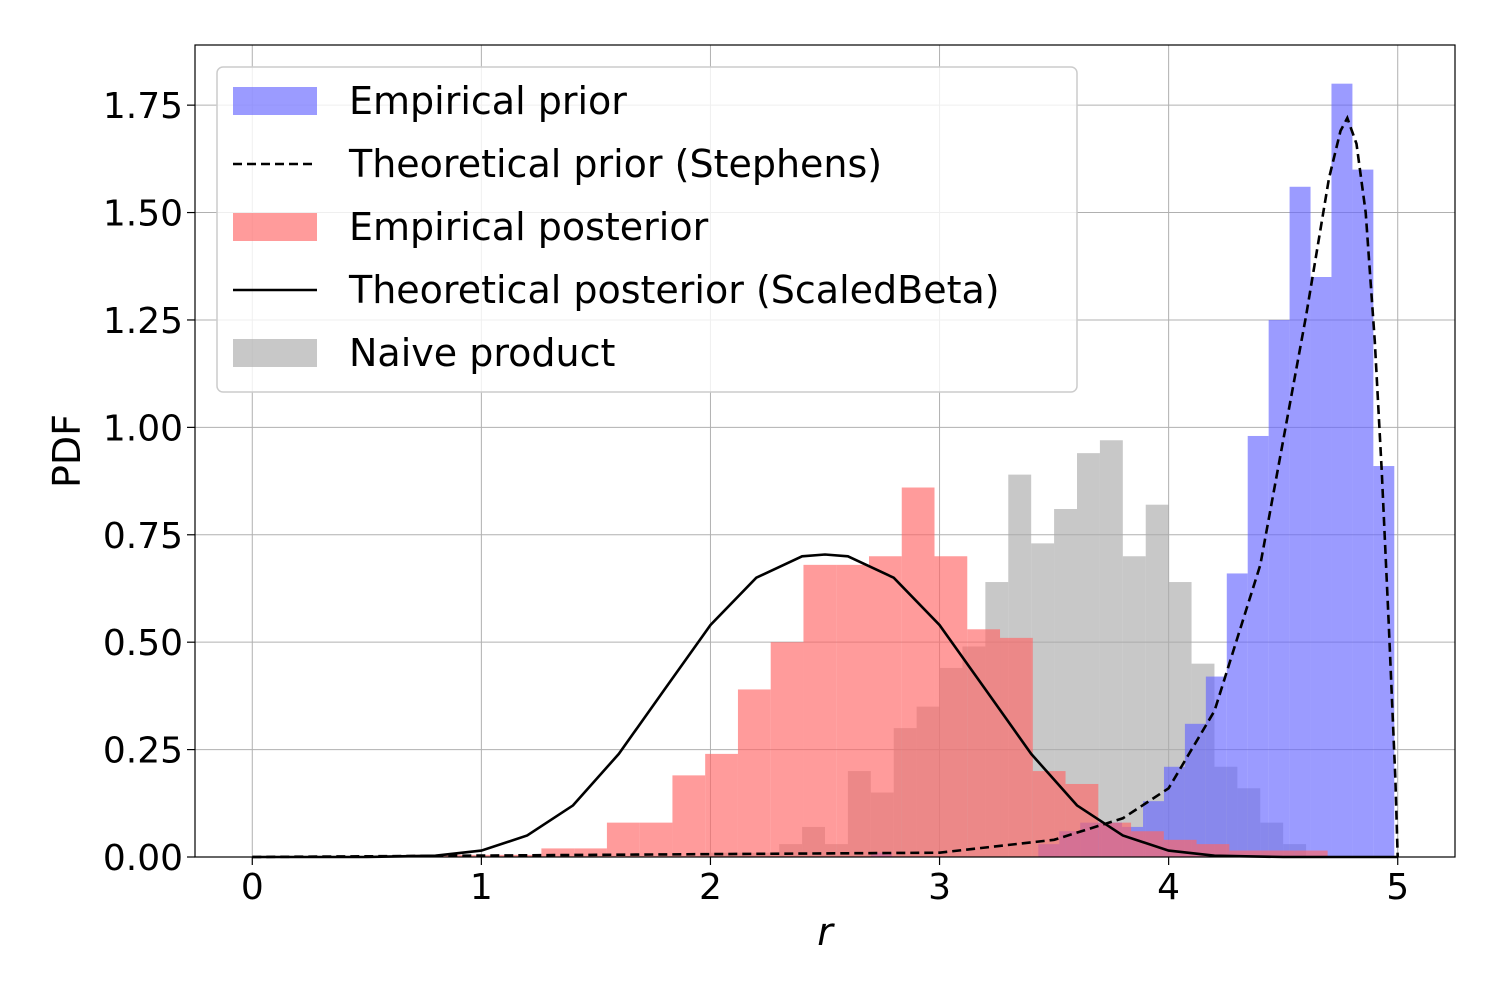 This screenshot has width=1500, height=1000. Describe the element at coordinates (67, 451) in the screenshot. I see `y-axis-label: PDF` at that location.